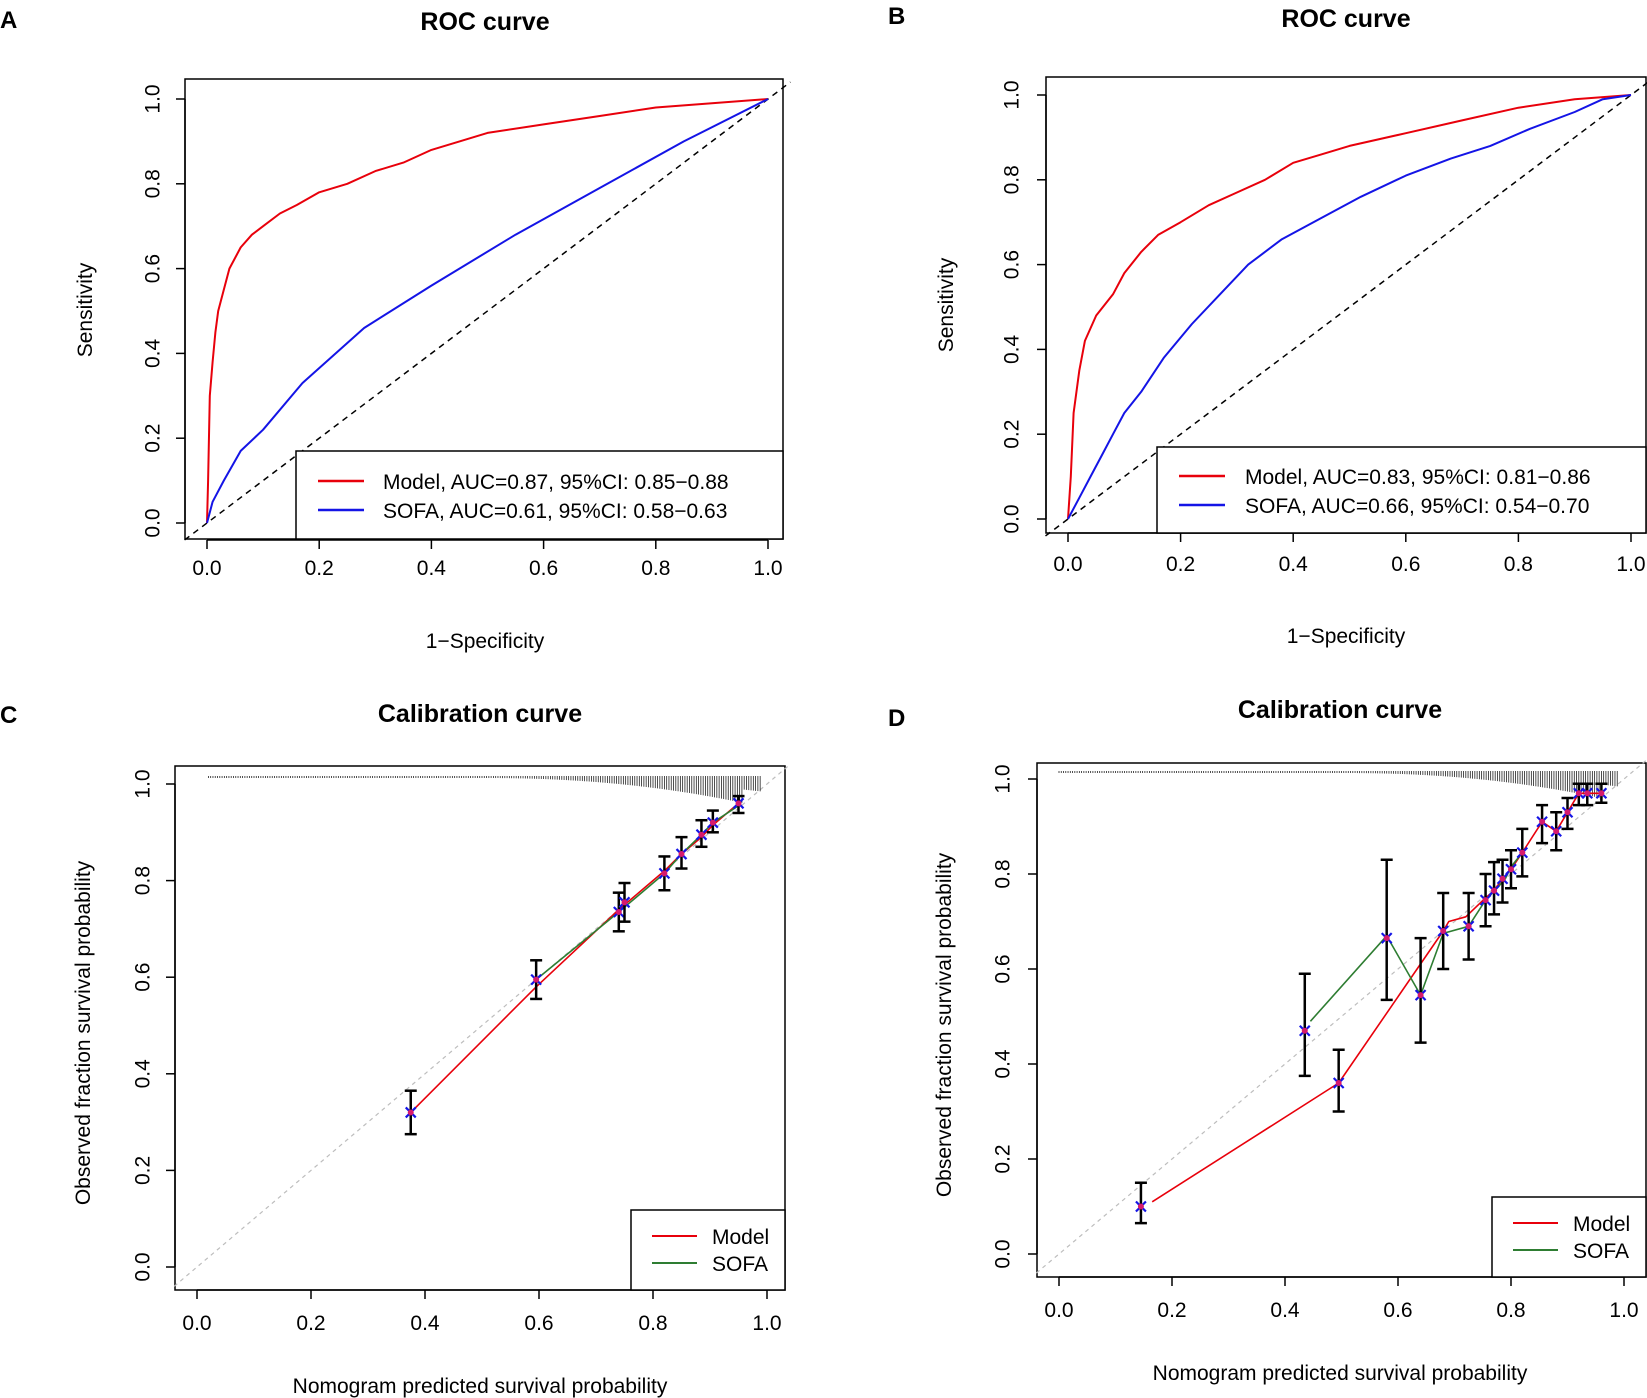  What do you see at coordinates (8, 20) in the screenshot?
I see `panel-letter: A` at bounding box center [8, 20].